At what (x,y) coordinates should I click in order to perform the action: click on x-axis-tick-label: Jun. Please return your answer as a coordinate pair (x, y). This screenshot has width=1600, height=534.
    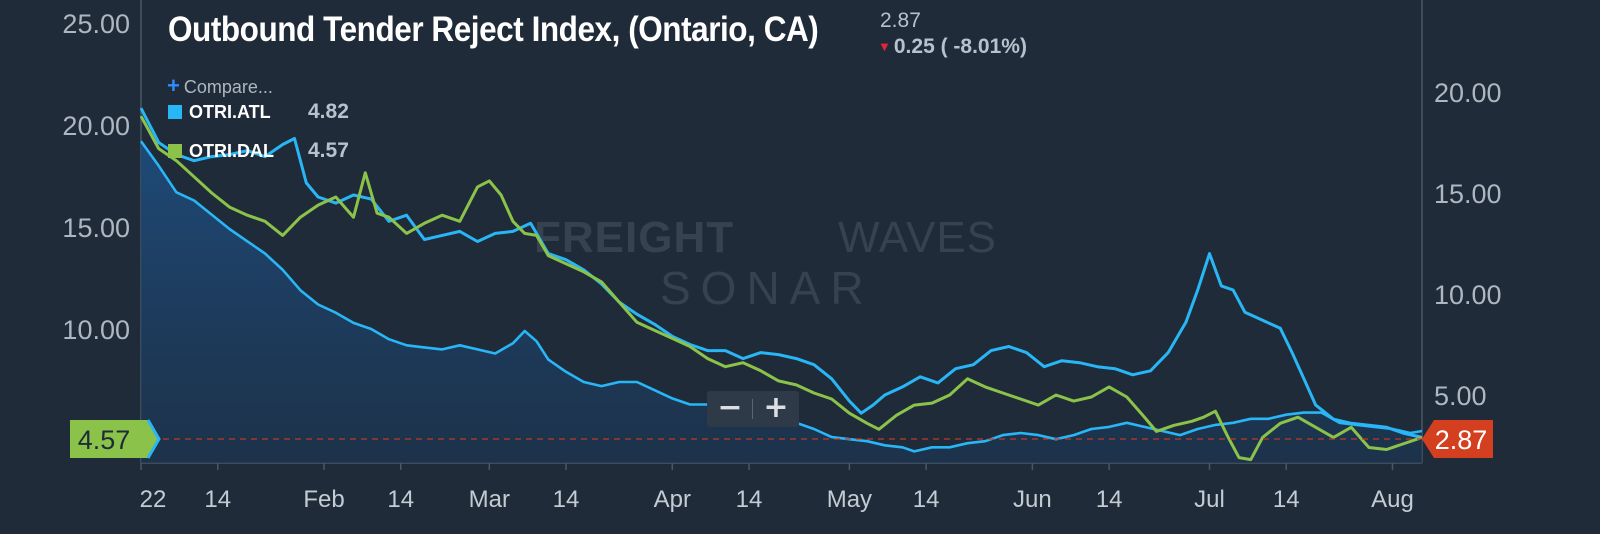
    Looking at the image, I should click on (1032, 499).